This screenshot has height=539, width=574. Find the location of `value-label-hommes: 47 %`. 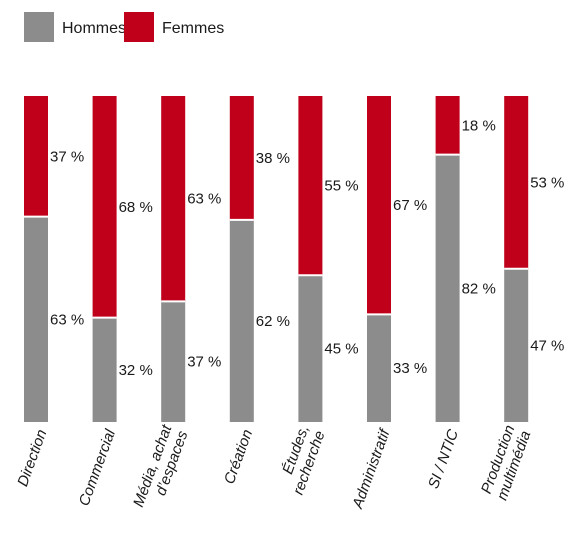

value-label-hommes: 47 % is located at coordinates (547, 345).